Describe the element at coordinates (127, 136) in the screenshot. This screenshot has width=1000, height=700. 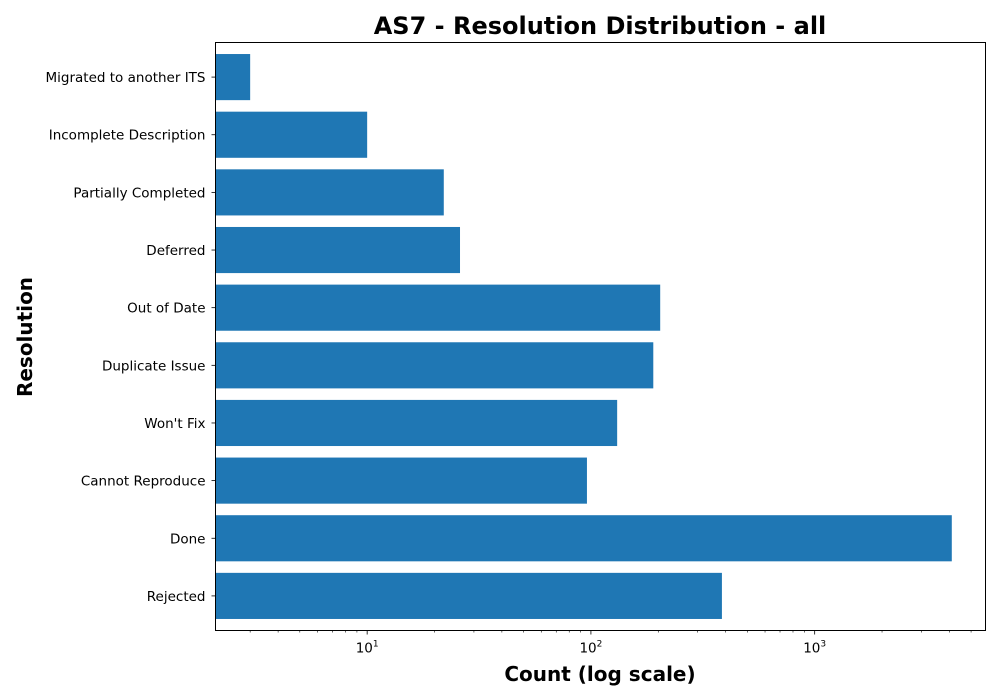
I see `y-tick-label: Incomplete Description` at that location.